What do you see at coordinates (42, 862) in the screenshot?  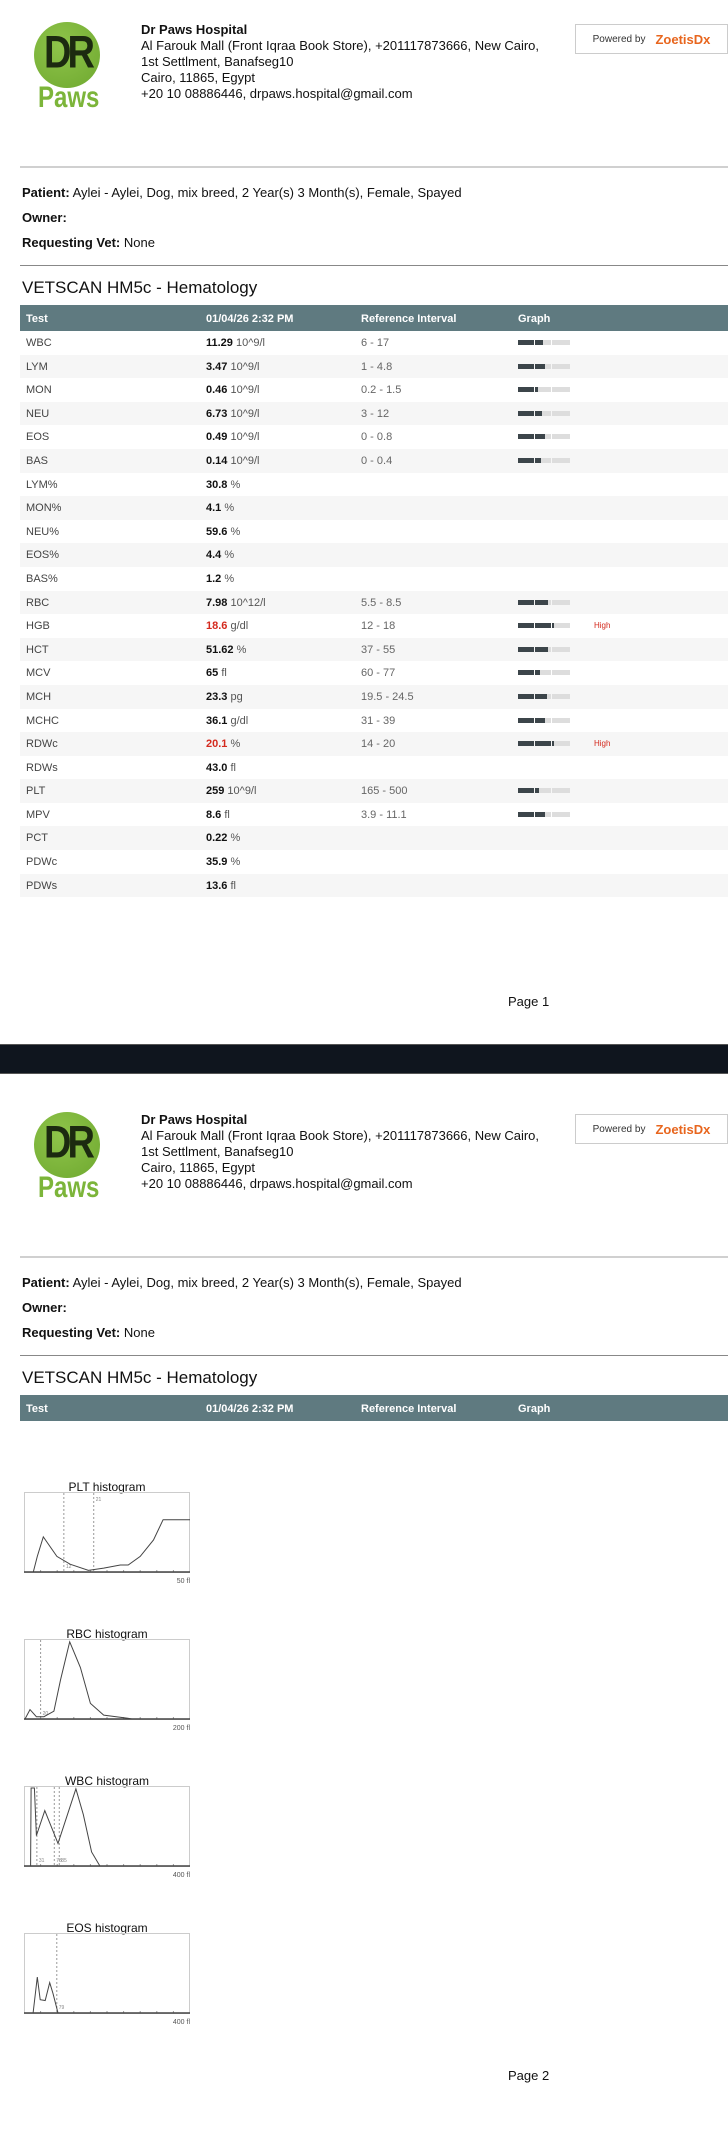 I see `test-name: PDWc` at bounding box center [42, 862].